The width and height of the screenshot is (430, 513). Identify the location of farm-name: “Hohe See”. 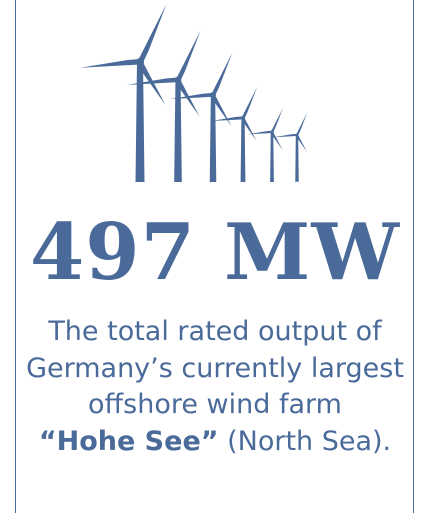
(128, 441).